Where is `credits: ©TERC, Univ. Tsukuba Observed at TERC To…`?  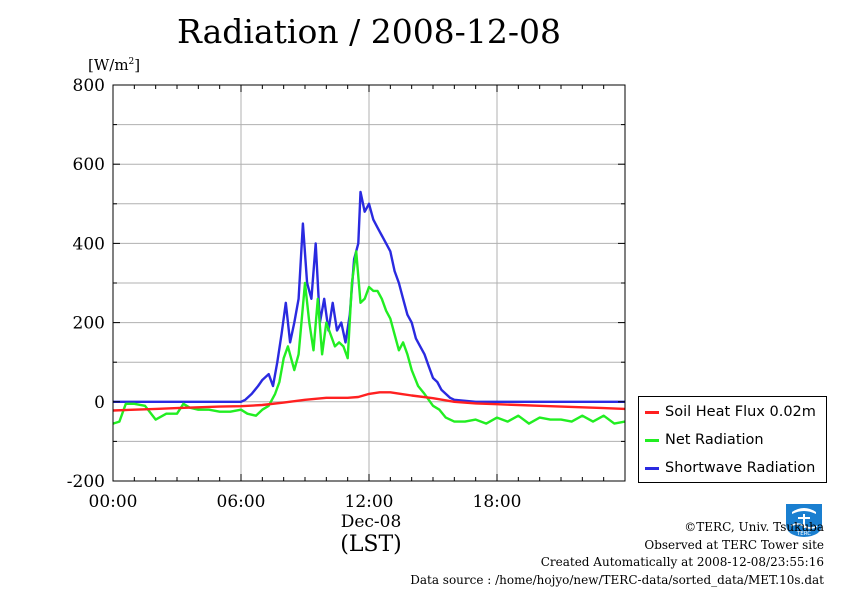 credits: ©TERC, Univ. Tsukuba Observed at TERC To… is located at coordinates (617, 554).